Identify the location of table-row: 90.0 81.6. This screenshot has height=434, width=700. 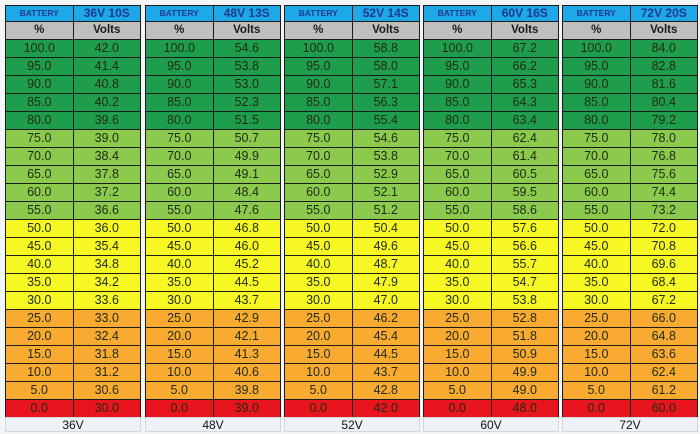
(630, 84).